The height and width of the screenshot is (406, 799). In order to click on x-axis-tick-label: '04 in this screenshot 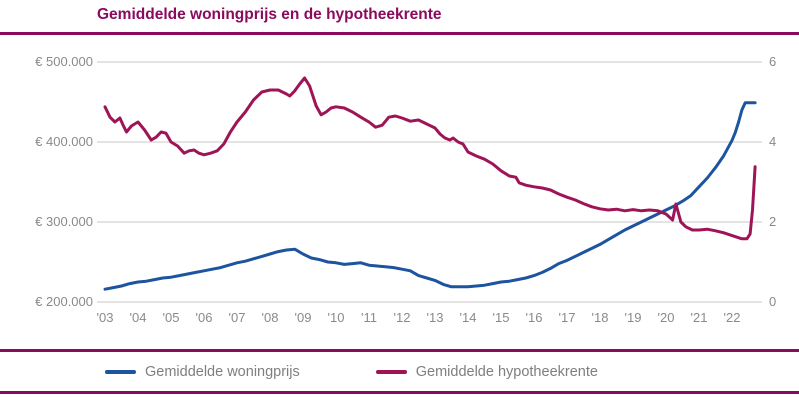, I will do `click(138, 317)`.